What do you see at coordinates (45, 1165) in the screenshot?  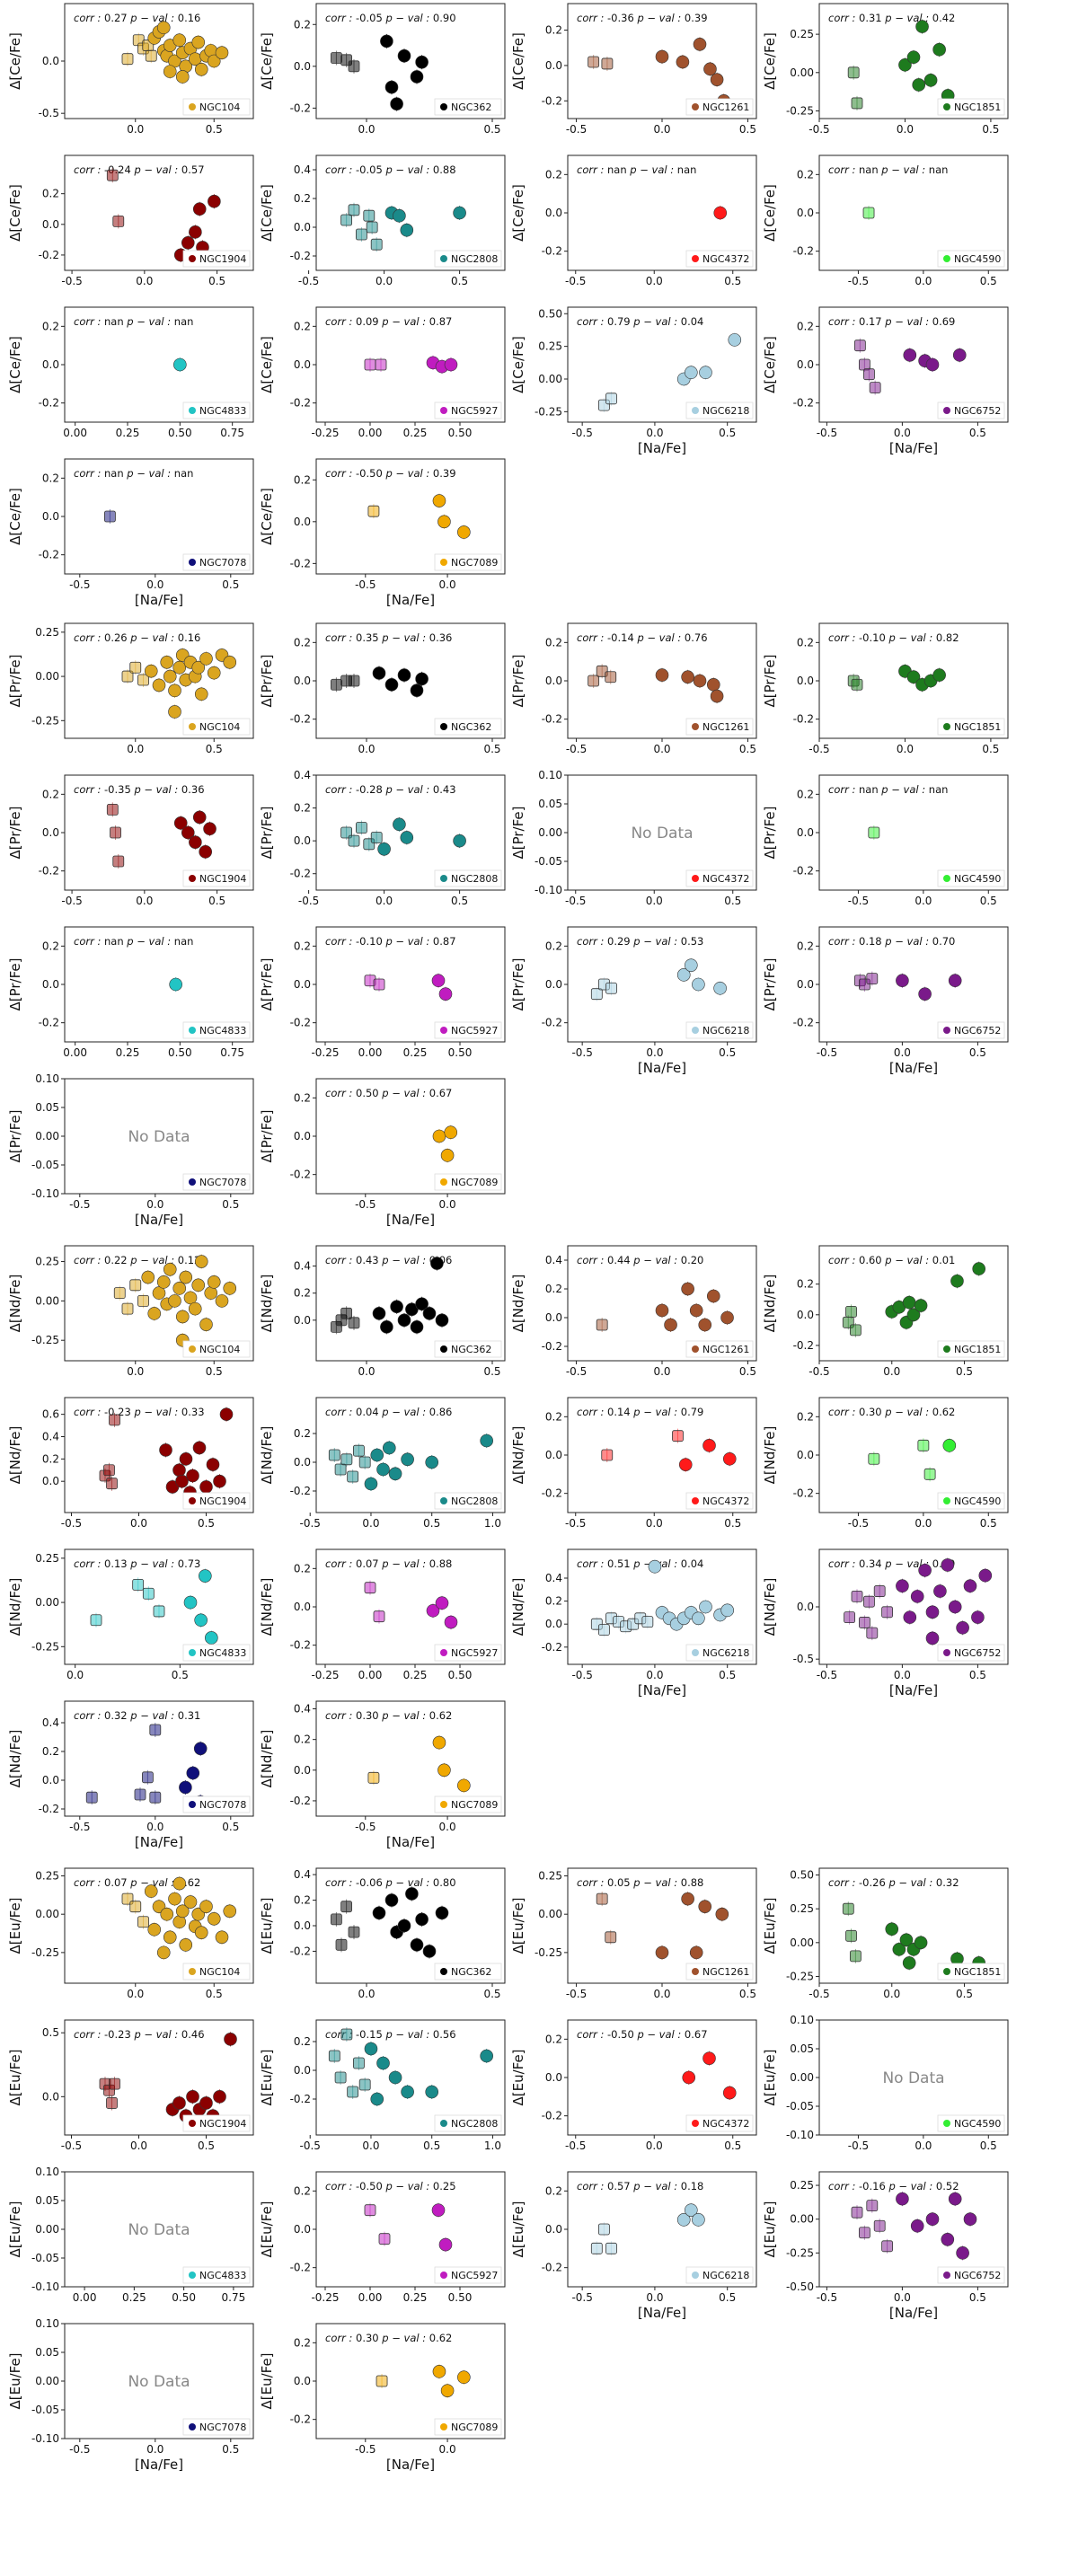 I see `y-tick-label: -0.05` at bounding box center [45, 1165].